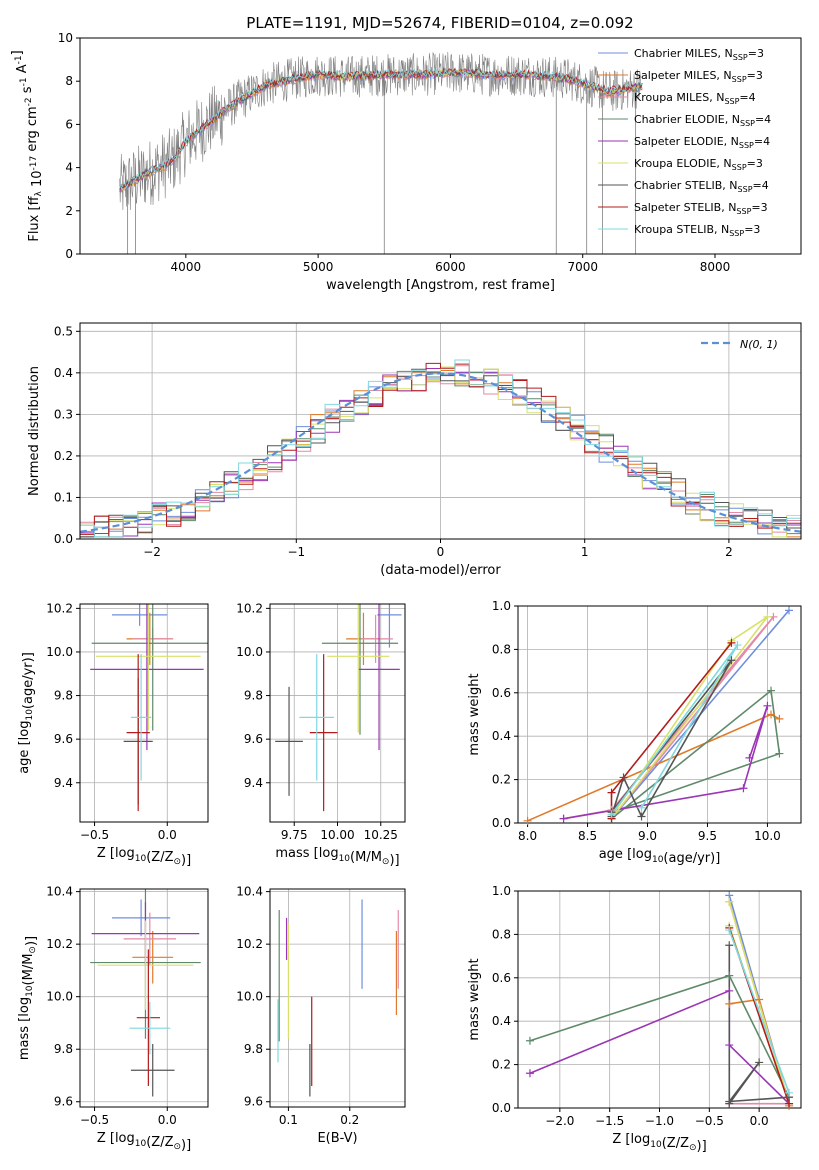 The height and width of the screenshot is (1170, 819). Describe the element at coordinates (701, 186) in the screenshot. I see `legend-label-chabrier_stelib: Chabrier STELIB, NSSP=4` at that location.